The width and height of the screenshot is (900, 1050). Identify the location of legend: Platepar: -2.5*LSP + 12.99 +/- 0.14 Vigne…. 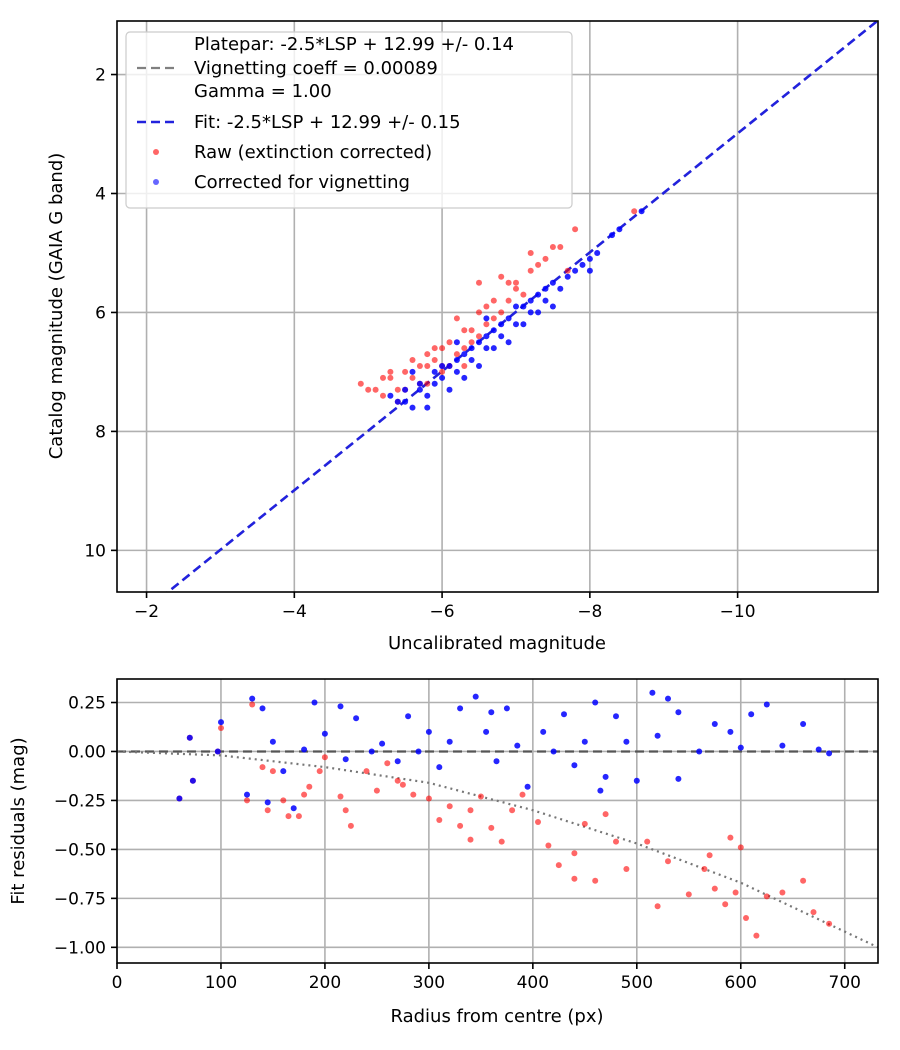
(349, 120).